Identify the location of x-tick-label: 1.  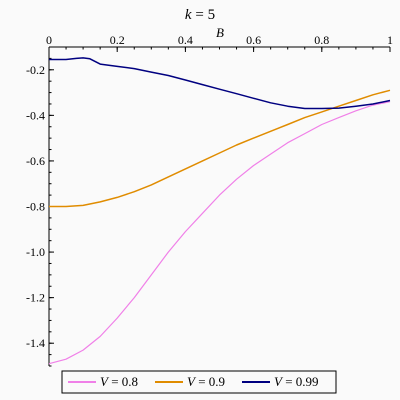
(390, 40).